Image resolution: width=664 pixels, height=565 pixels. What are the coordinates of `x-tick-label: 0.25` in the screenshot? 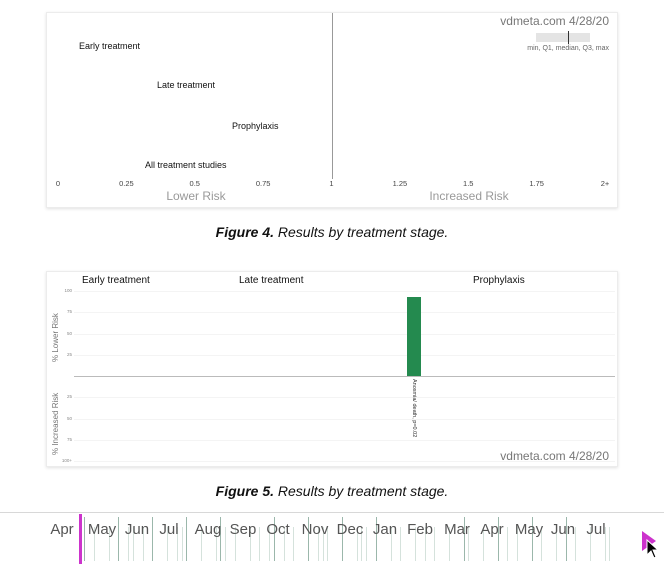 It's located at (126, 183).